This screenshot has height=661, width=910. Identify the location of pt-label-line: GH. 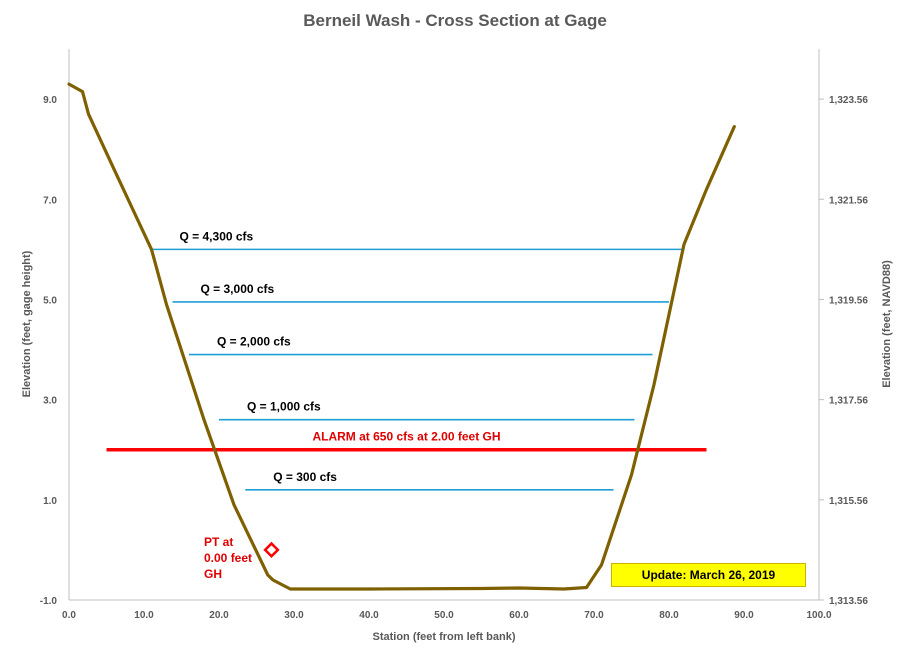
(213, 574).